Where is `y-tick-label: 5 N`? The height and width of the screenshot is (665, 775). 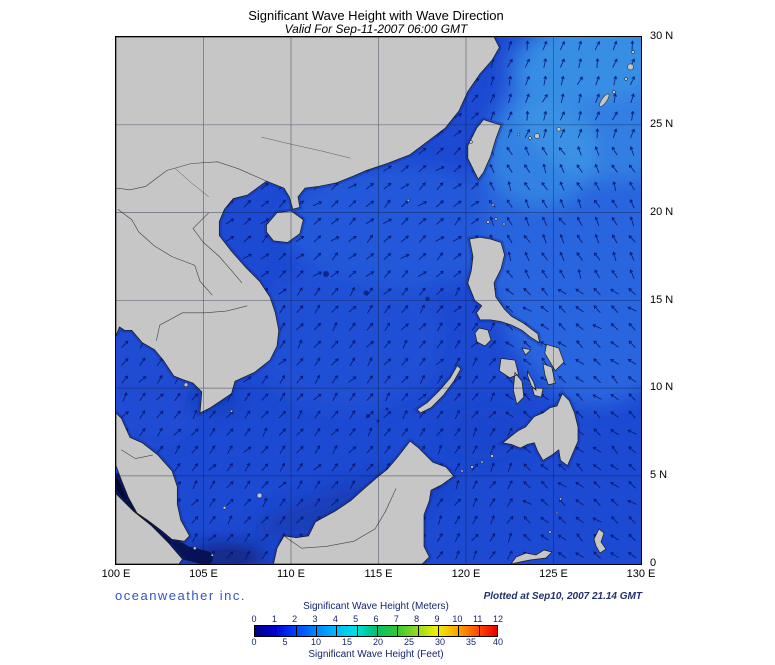 y-tick-label: 5 N is located at coordinates (659, 475).